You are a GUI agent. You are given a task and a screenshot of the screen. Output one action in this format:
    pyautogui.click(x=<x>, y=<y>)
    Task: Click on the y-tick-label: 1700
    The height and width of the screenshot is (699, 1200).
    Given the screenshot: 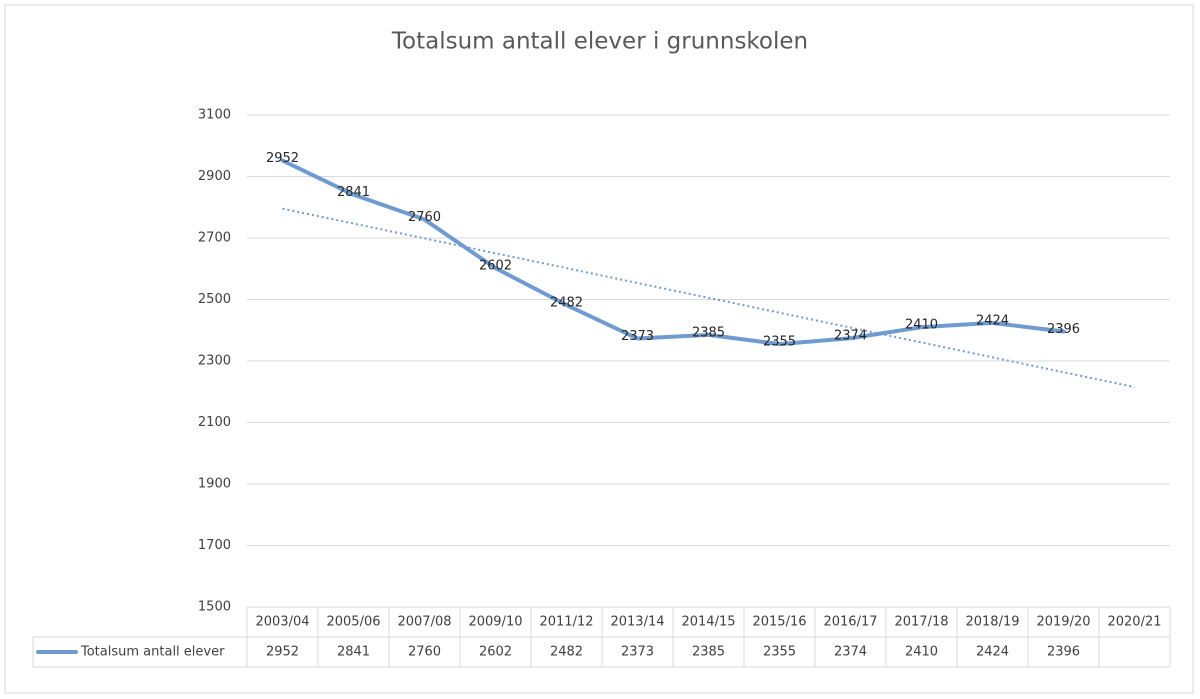 What is the action you would take?
    pyautogui.click(x=214, y=545)
    